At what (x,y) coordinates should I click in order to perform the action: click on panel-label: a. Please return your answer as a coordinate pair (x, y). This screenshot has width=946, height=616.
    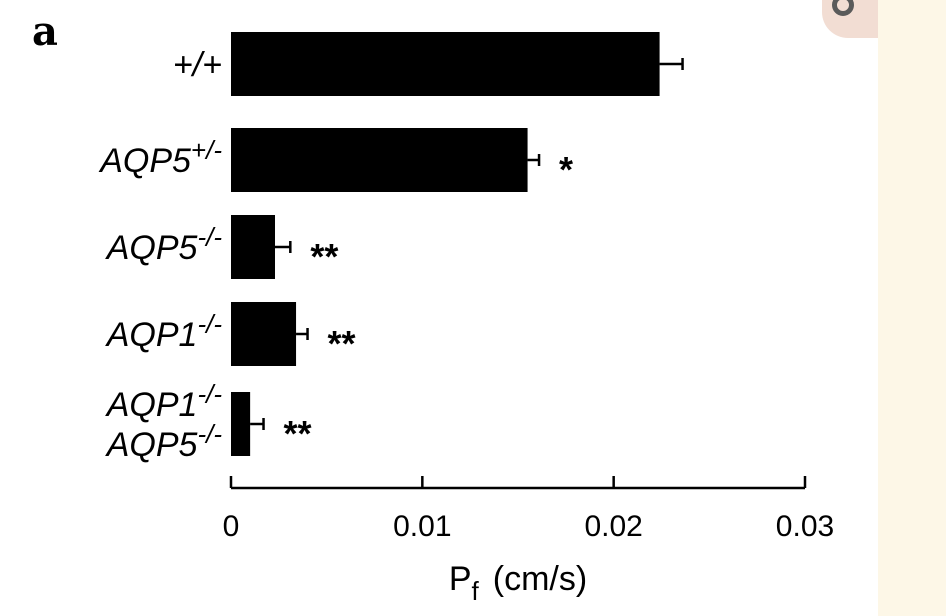
    Looking at the image, I should click on (45, 31).